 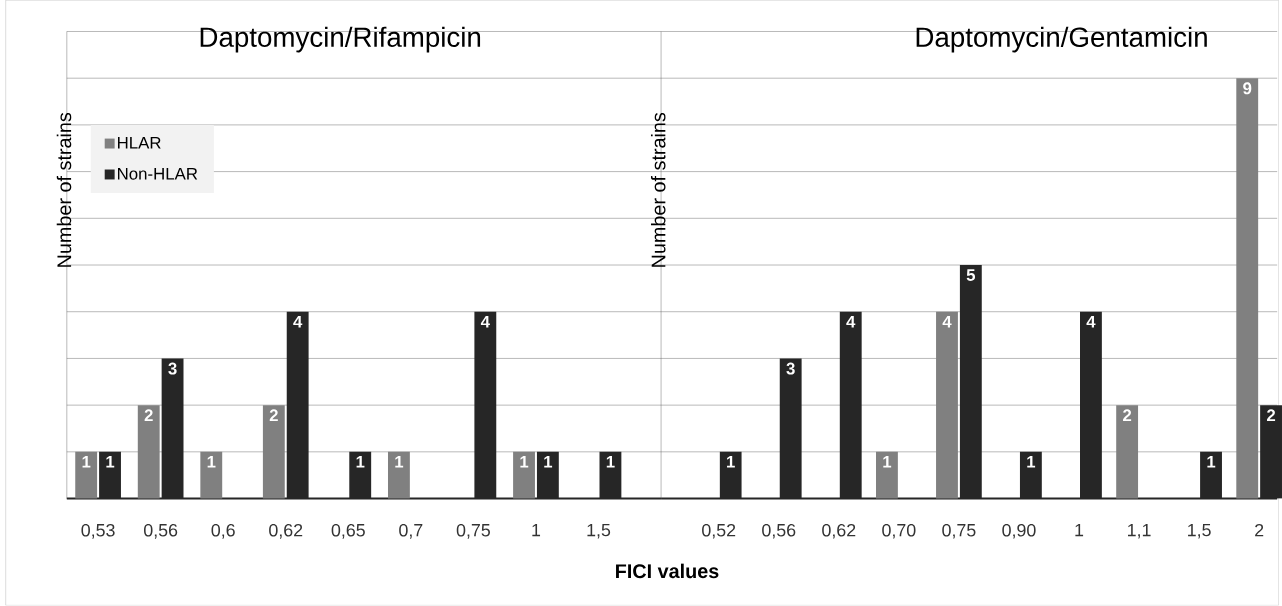 I want to click on chart-title: Daptomycin/Gentamicin, so click(x=1061, y=39).